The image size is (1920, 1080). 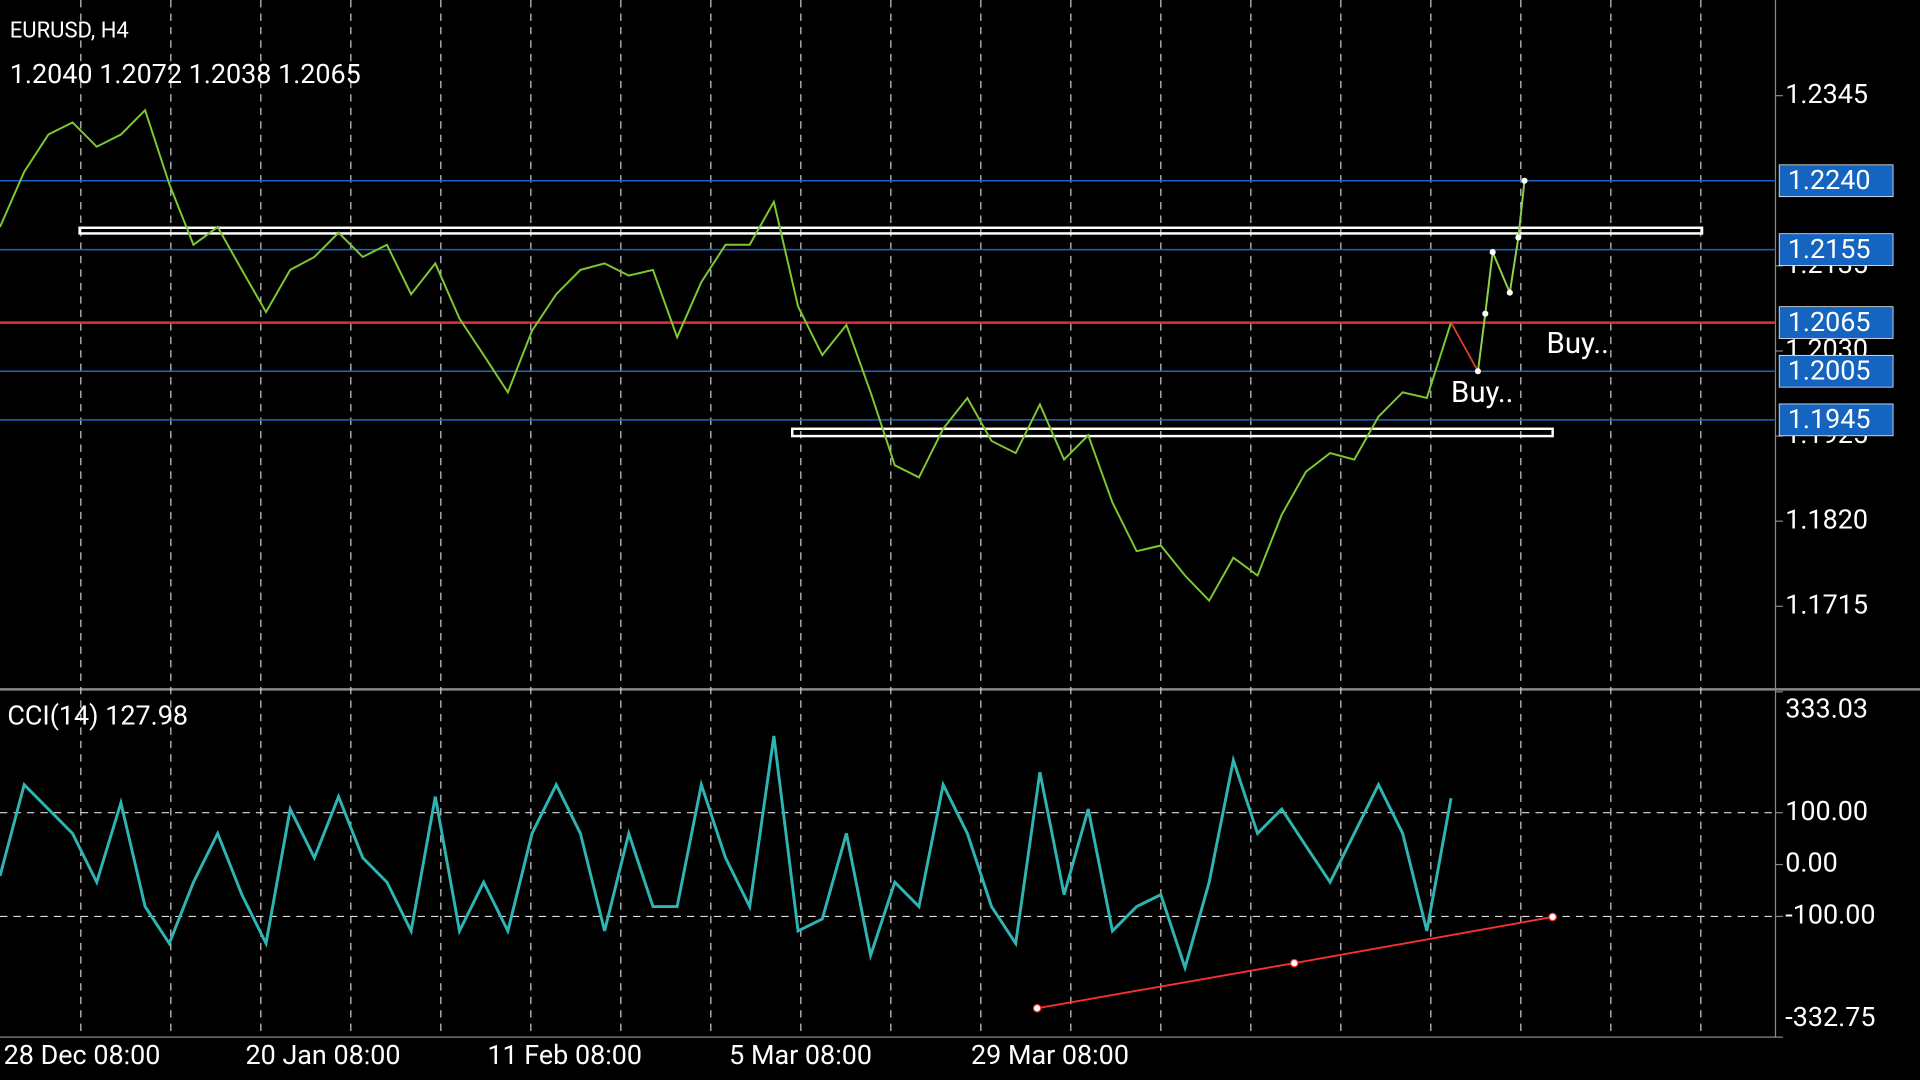 I want to click on y-tick-label: -100.00, so click(x=1830, y=915).